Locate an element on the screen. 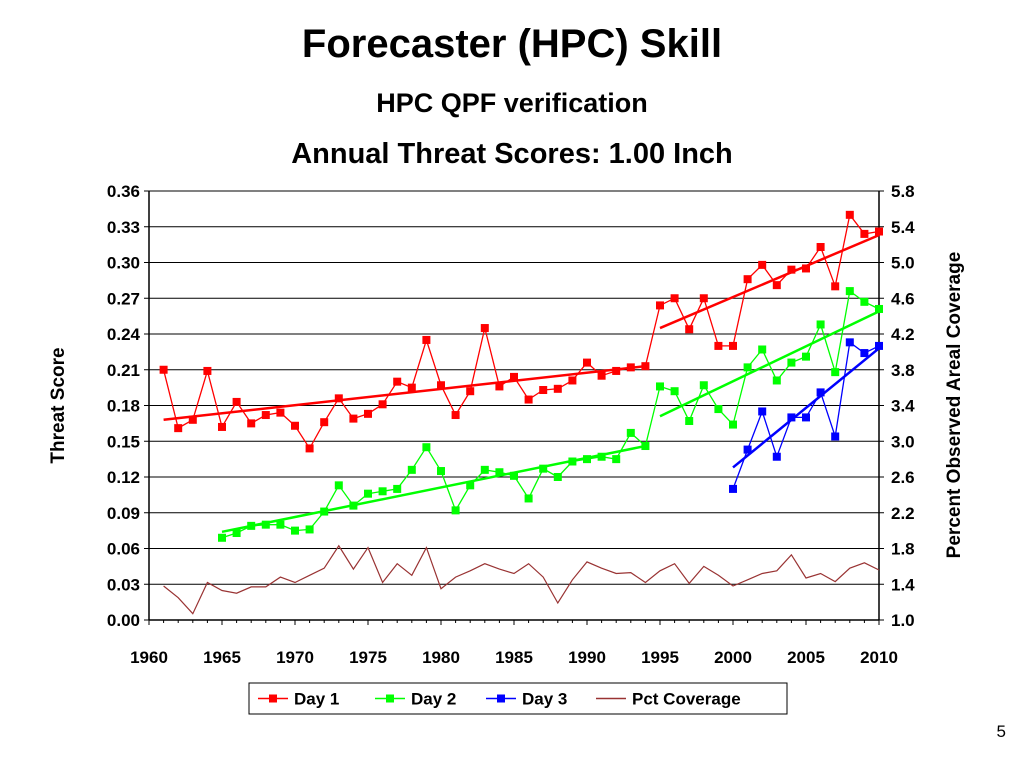 The width and height of the screenshot is (1024, 768). page-number: 5 is located at coordinates (1001, 732).